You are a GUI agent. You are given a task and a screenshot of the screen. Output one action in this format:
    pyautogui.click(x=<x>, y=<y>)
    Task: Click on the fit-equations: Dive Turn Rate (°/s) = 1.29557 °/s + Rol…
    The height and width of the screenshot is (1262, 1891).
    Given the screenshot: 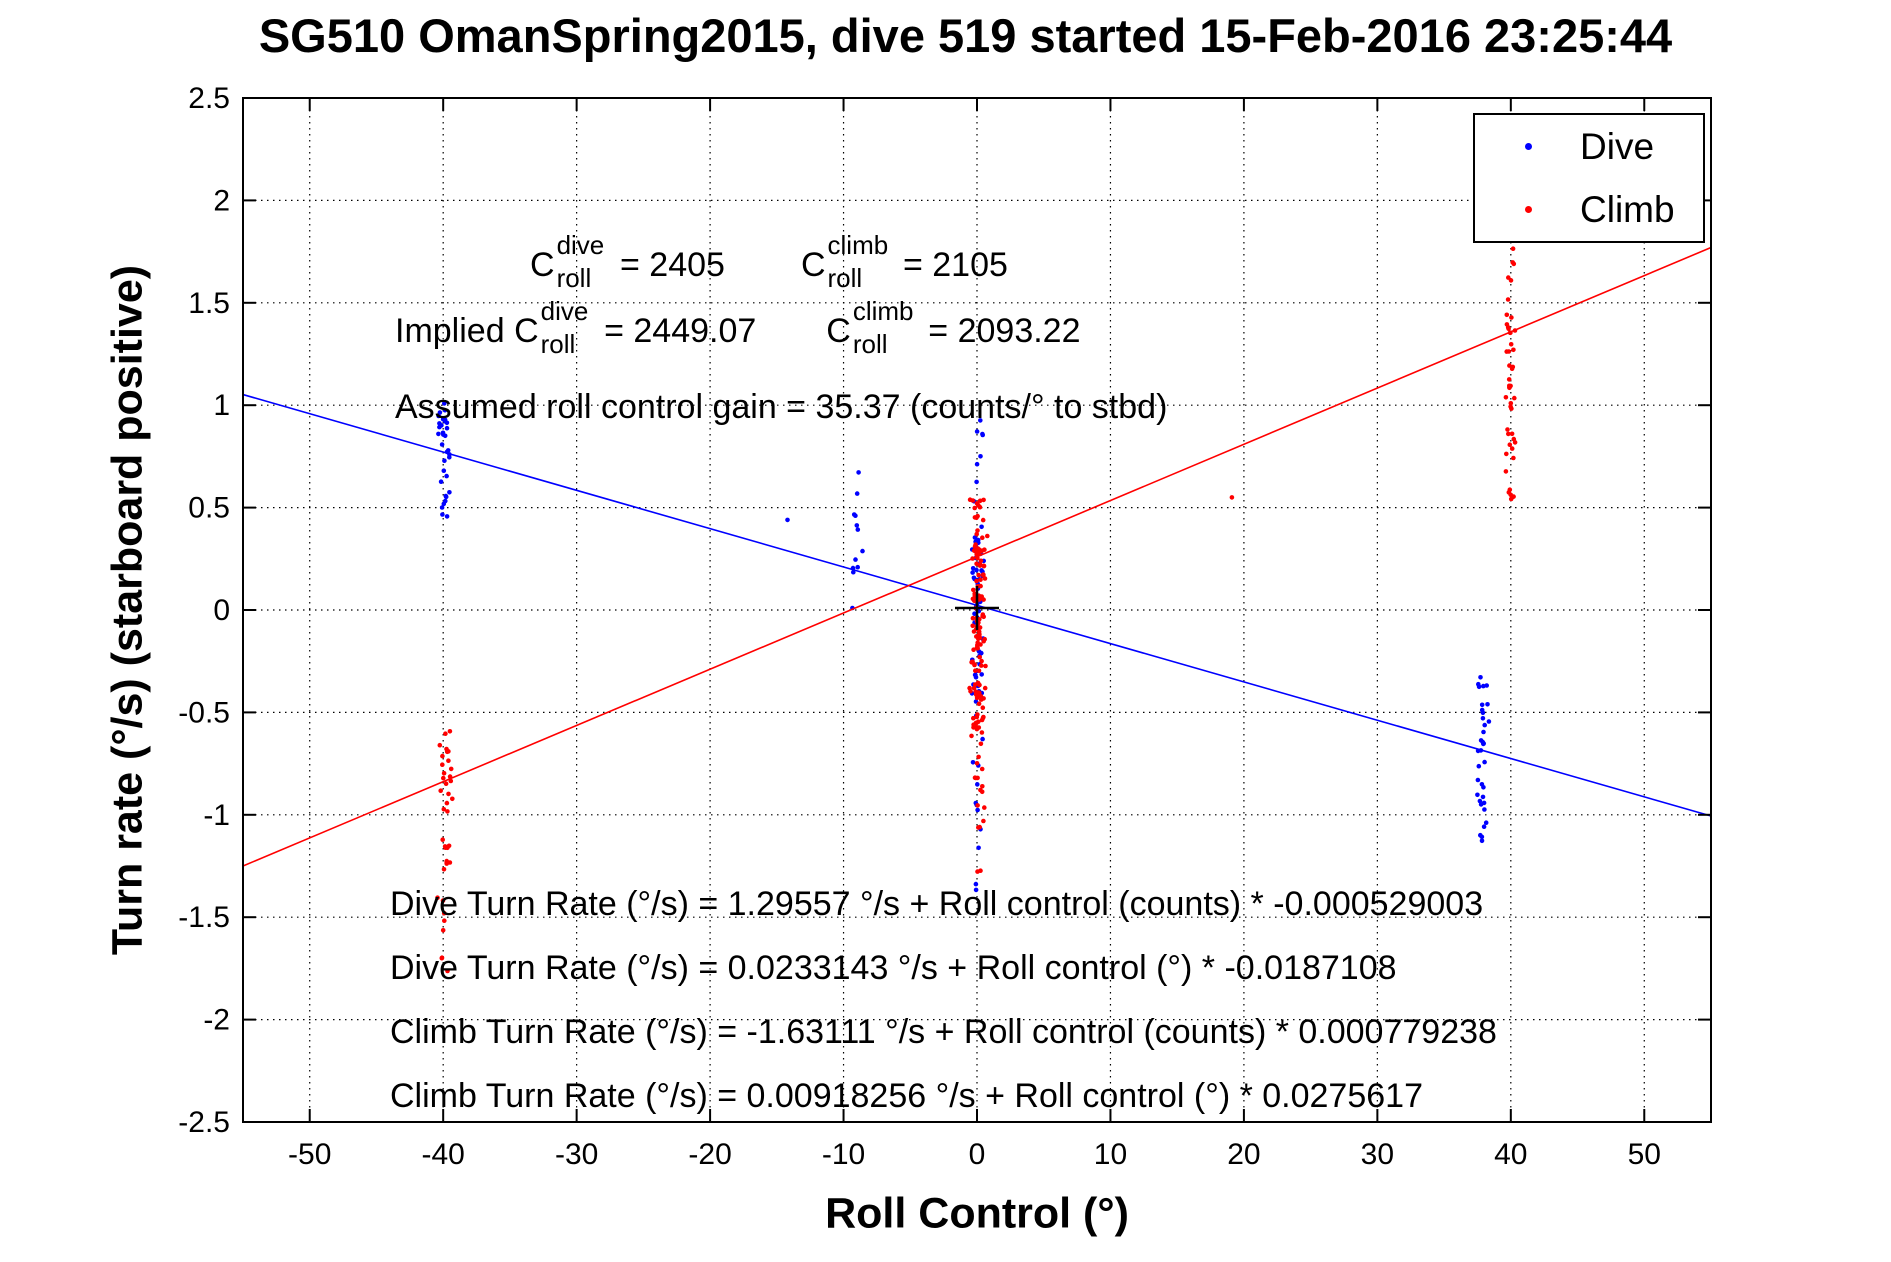 What is the action you would take?
    pyautogui.click(x=943, y=1000)
    